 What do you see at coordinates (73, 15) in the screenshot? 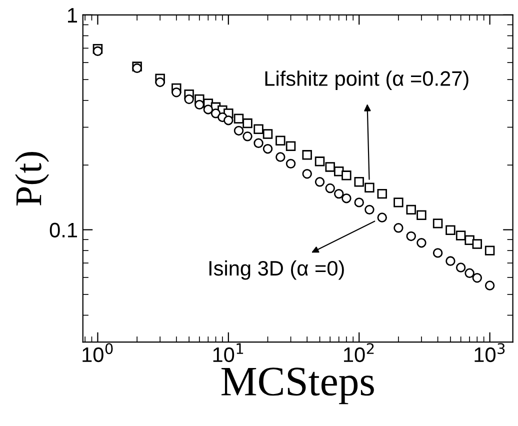
I see `y-tick-label: 1` at bounding box center [73, 15].